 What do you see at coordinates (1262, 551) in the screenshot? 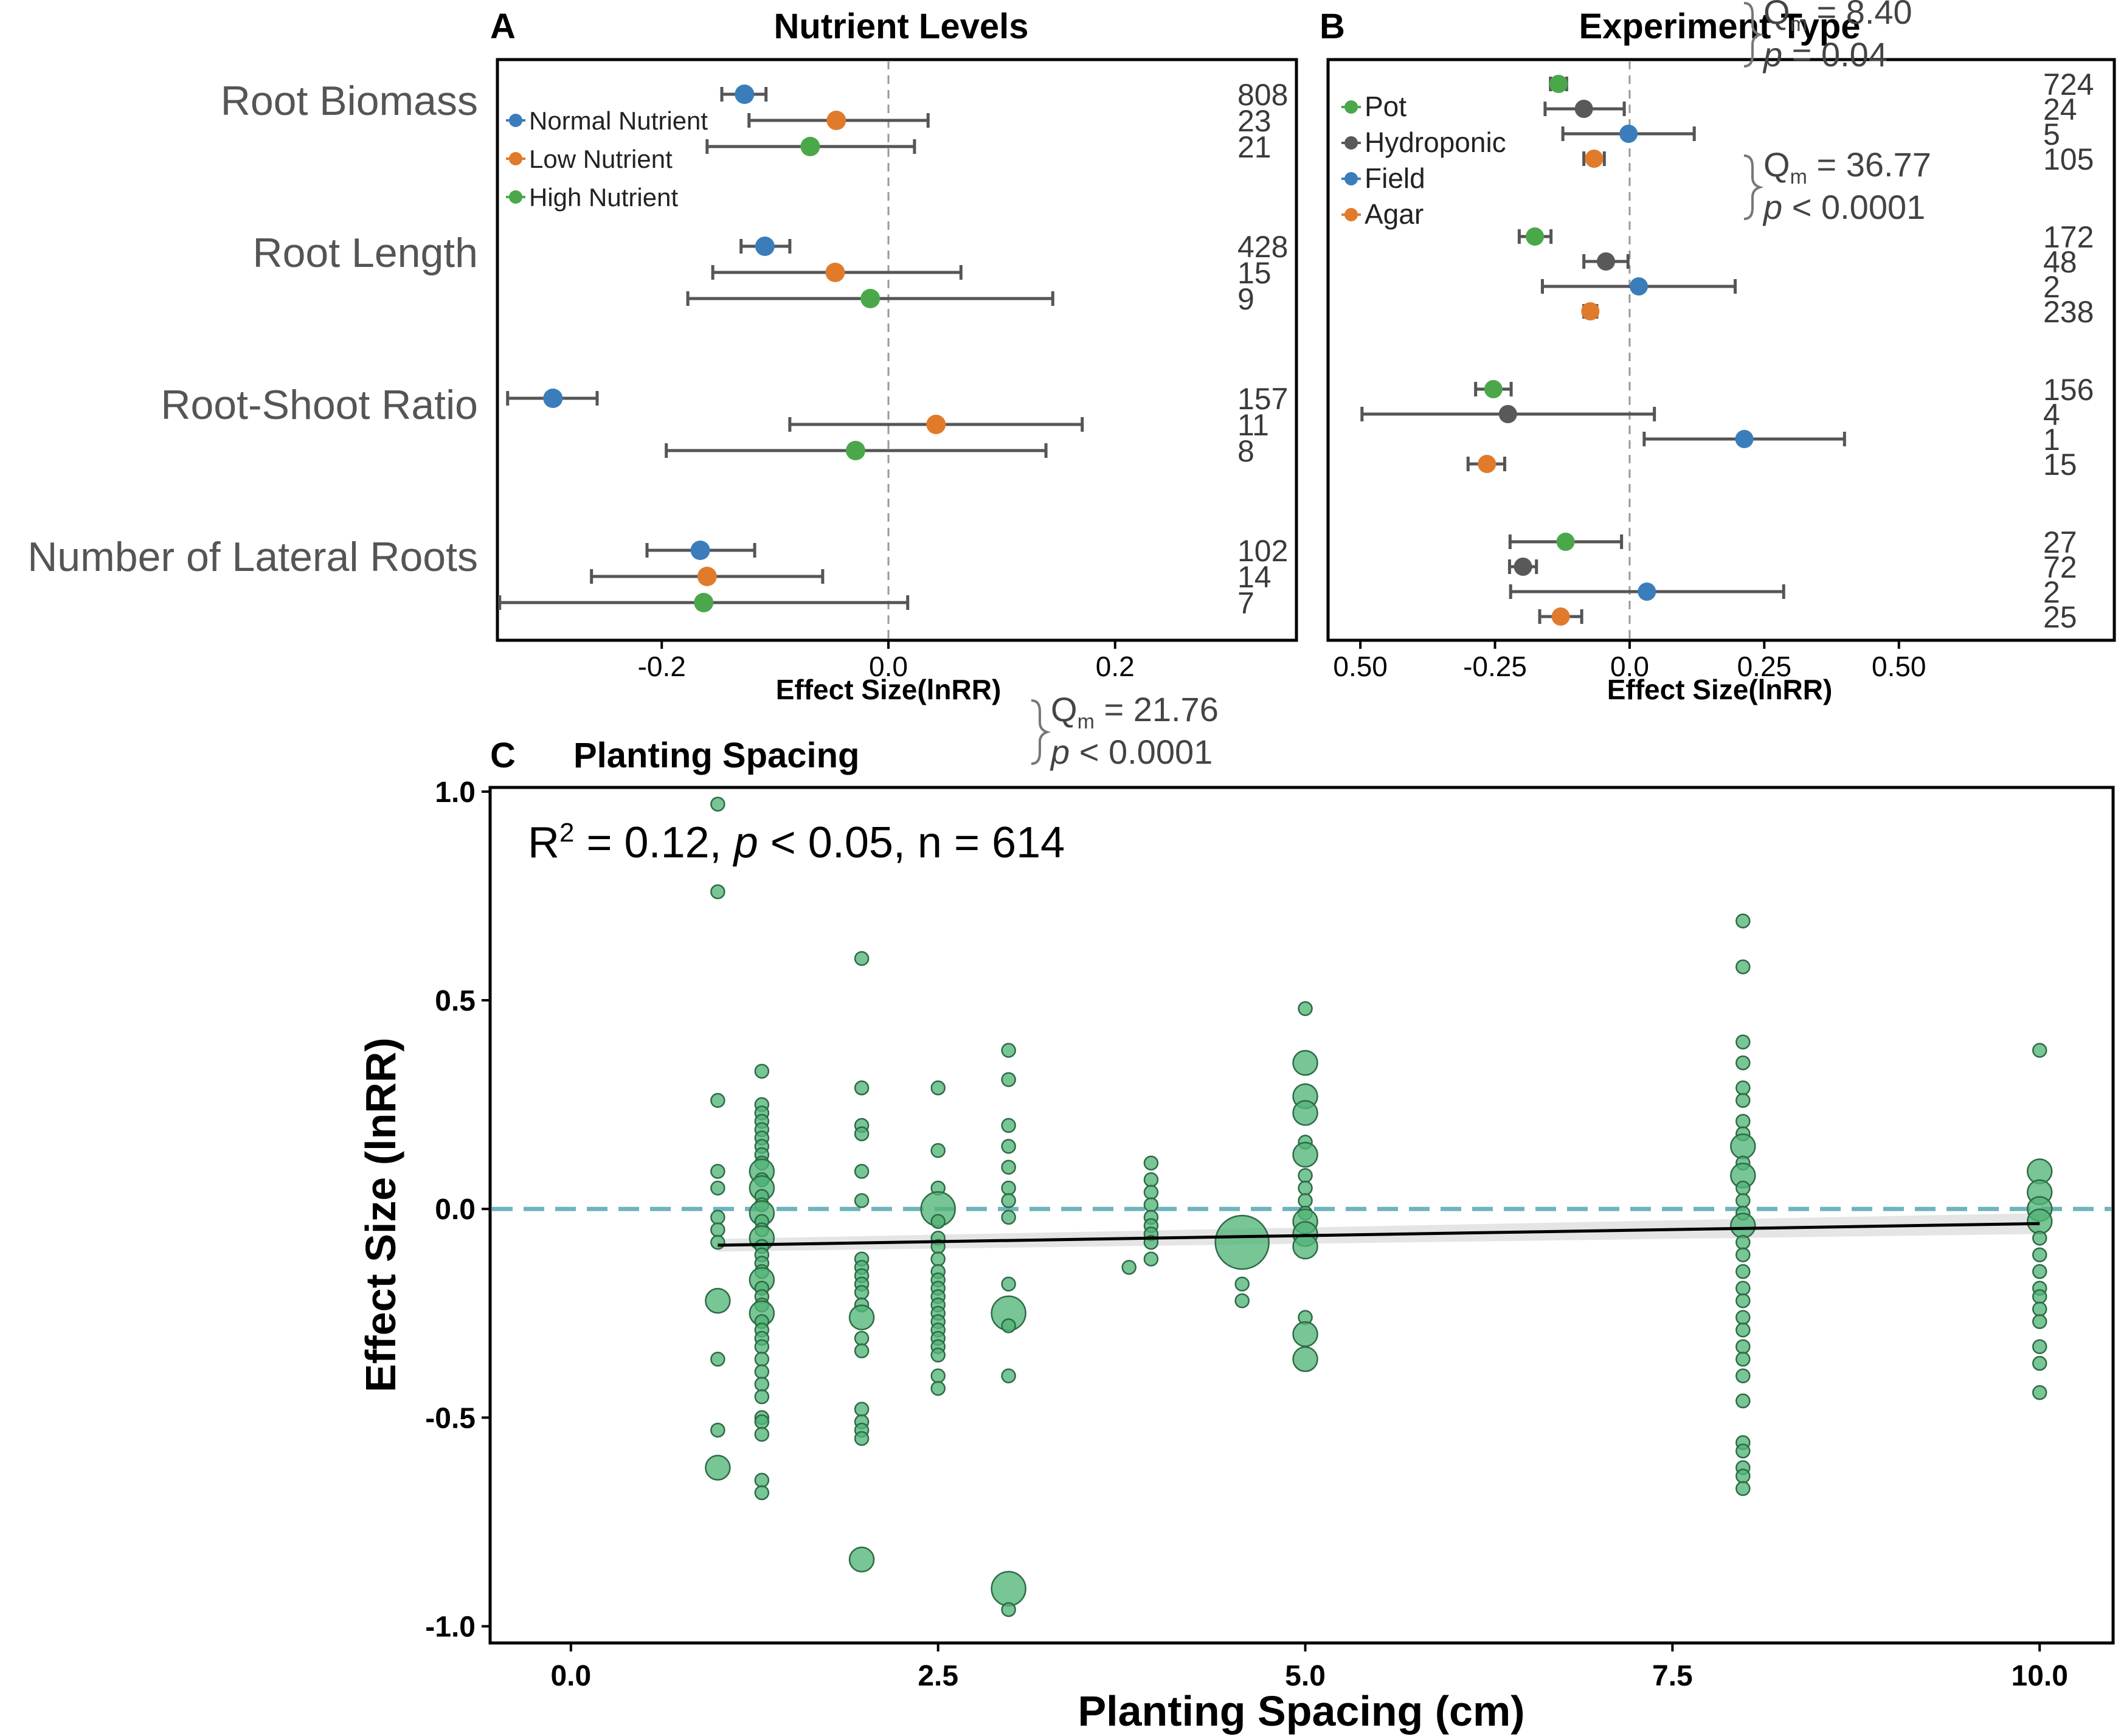
I see `sample-size-label: 102` at bounding box center [1262, 551].